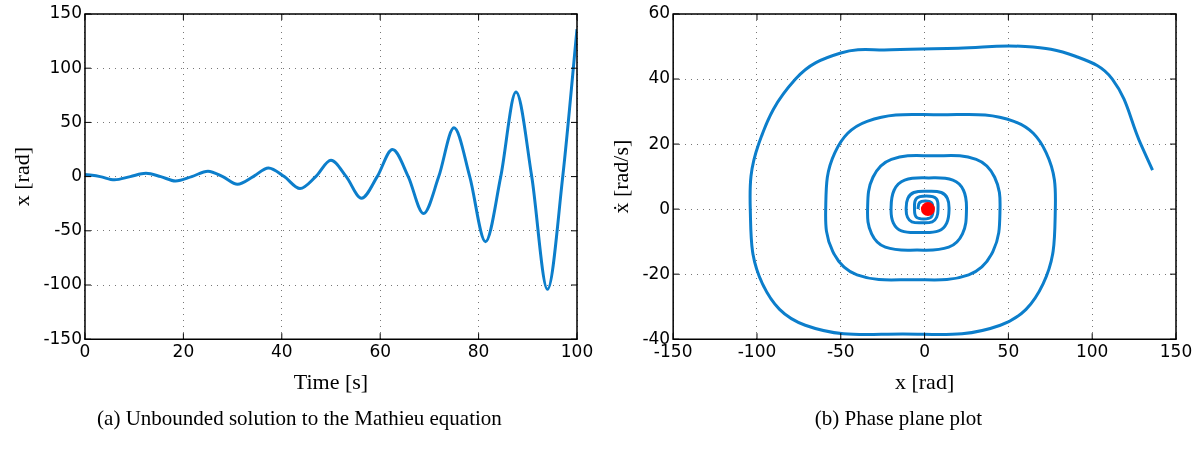  I want to click on y-tick-label: -100, so click(62, 283).